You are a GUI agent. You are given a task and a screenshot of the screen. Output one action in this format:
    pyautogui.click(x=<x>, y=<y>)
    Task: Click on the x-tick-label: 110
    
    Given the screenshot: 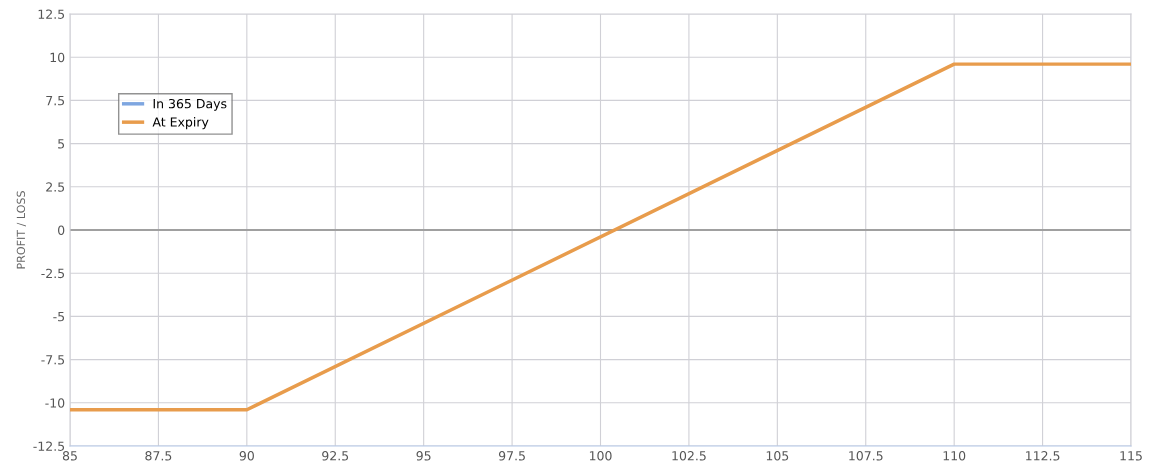 What is the action you would take?
    pyautogui.click(x=954, y=456)
    